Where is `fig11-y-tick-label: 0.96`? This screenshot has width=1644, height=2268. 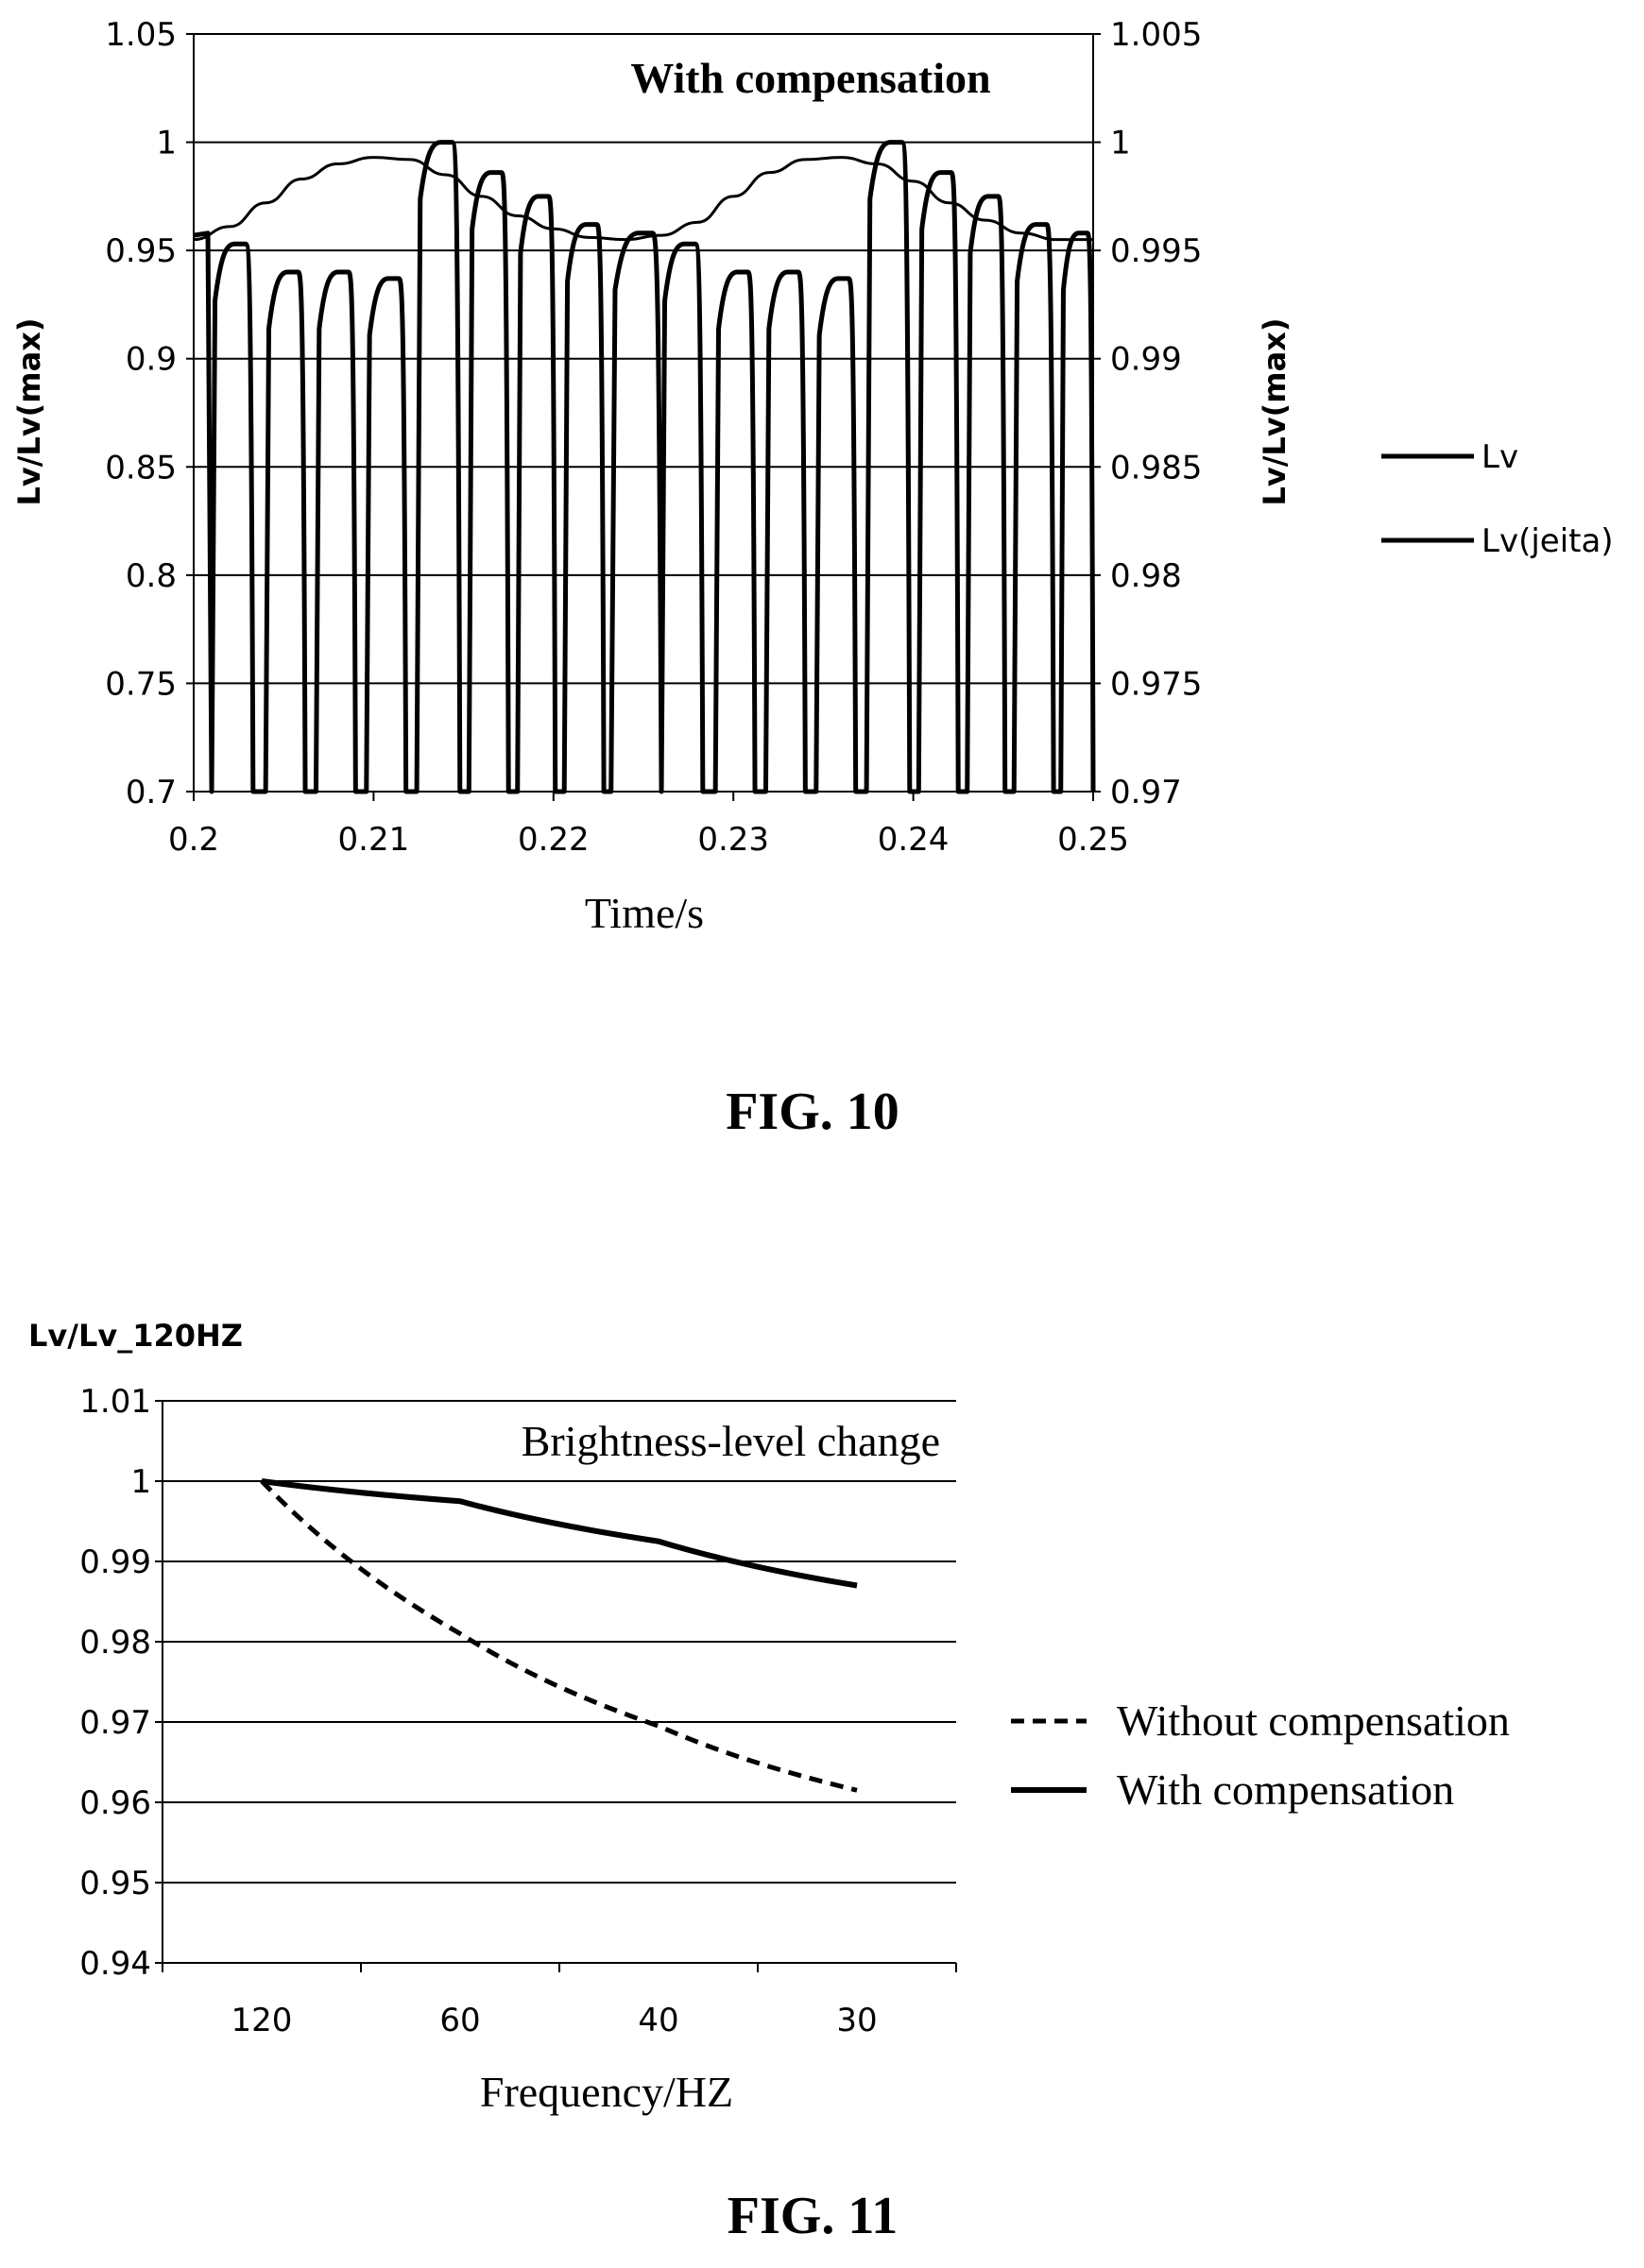 fig11-y-tick-label: 0.96 is located at coordinates (115, 1803).